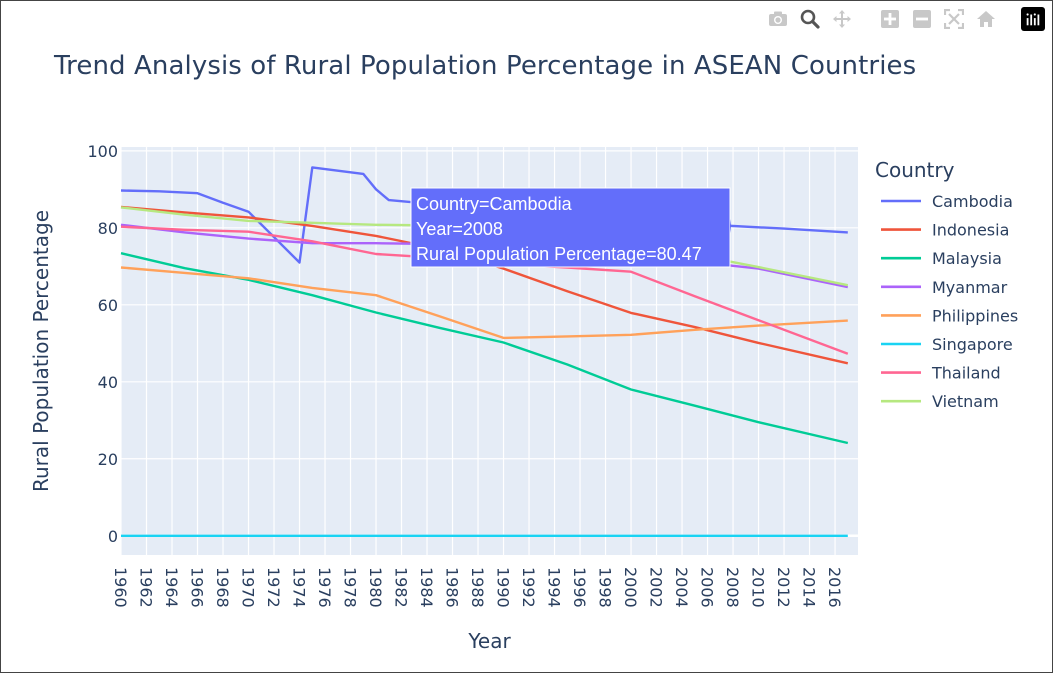  What do you see at coordinates (113, 536) in the screenshot?
I see `y-tick-label: 0` at bounding box center [113, 536].